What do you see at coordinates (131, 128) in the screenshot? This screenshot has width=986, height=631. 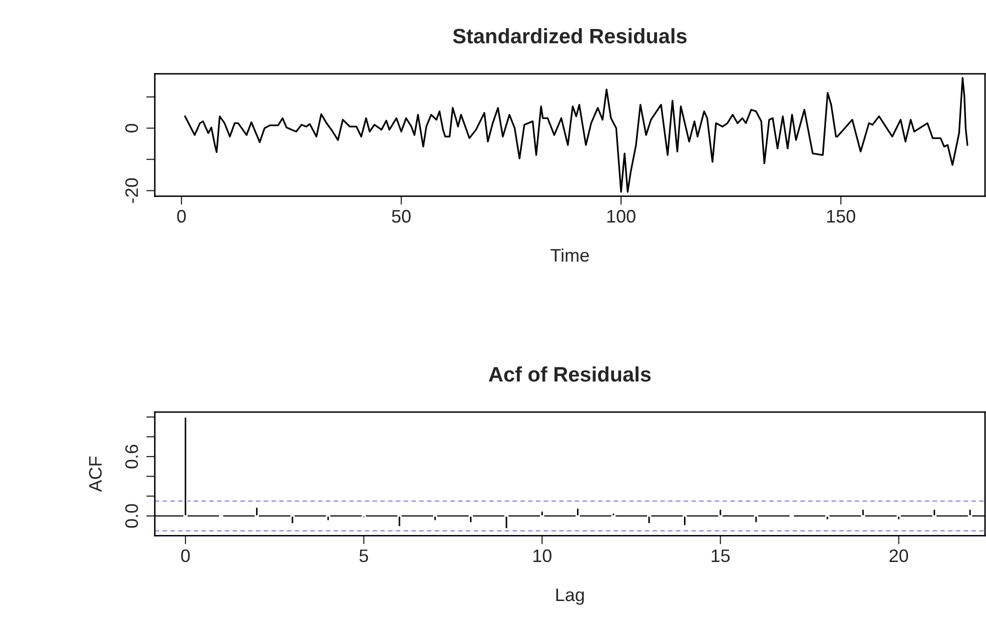 I see `y-tick-label: 0` at bounding box center [131, 128].